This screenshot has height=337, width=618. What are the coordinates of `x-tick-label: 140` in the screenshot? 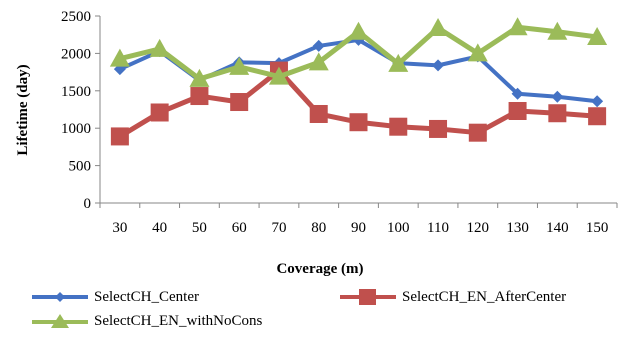 It's located at (557, 228).